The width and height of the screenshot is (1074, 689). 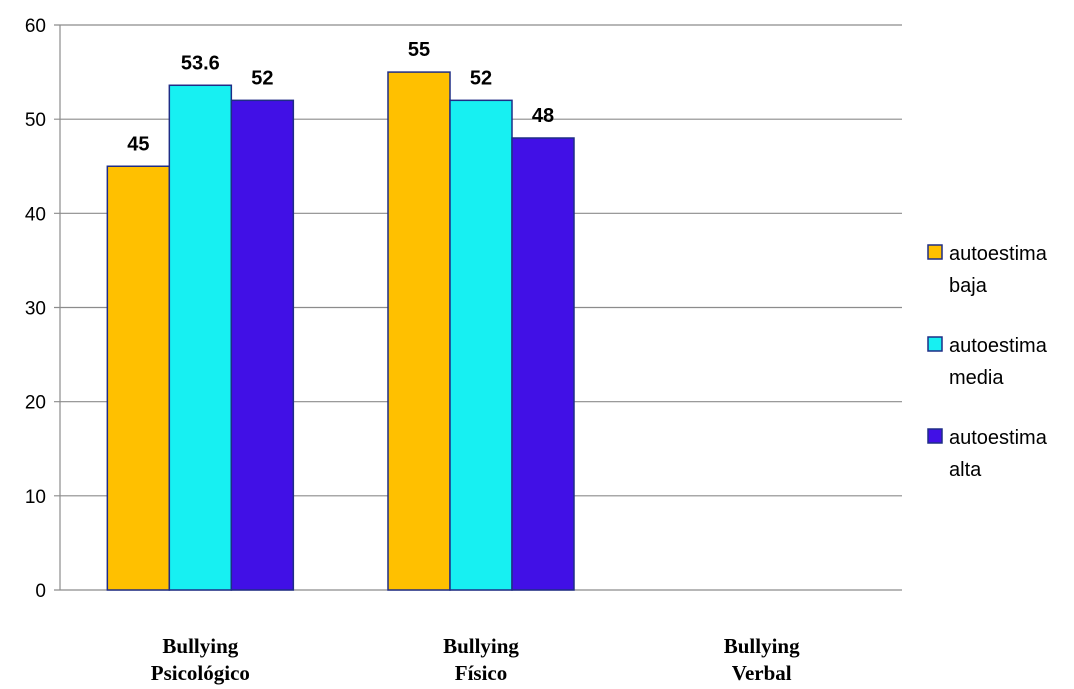 What do you see at coordinates (543, 116) in the screenshot?
I see `data-label: 48` at bounding box center [543, 116].